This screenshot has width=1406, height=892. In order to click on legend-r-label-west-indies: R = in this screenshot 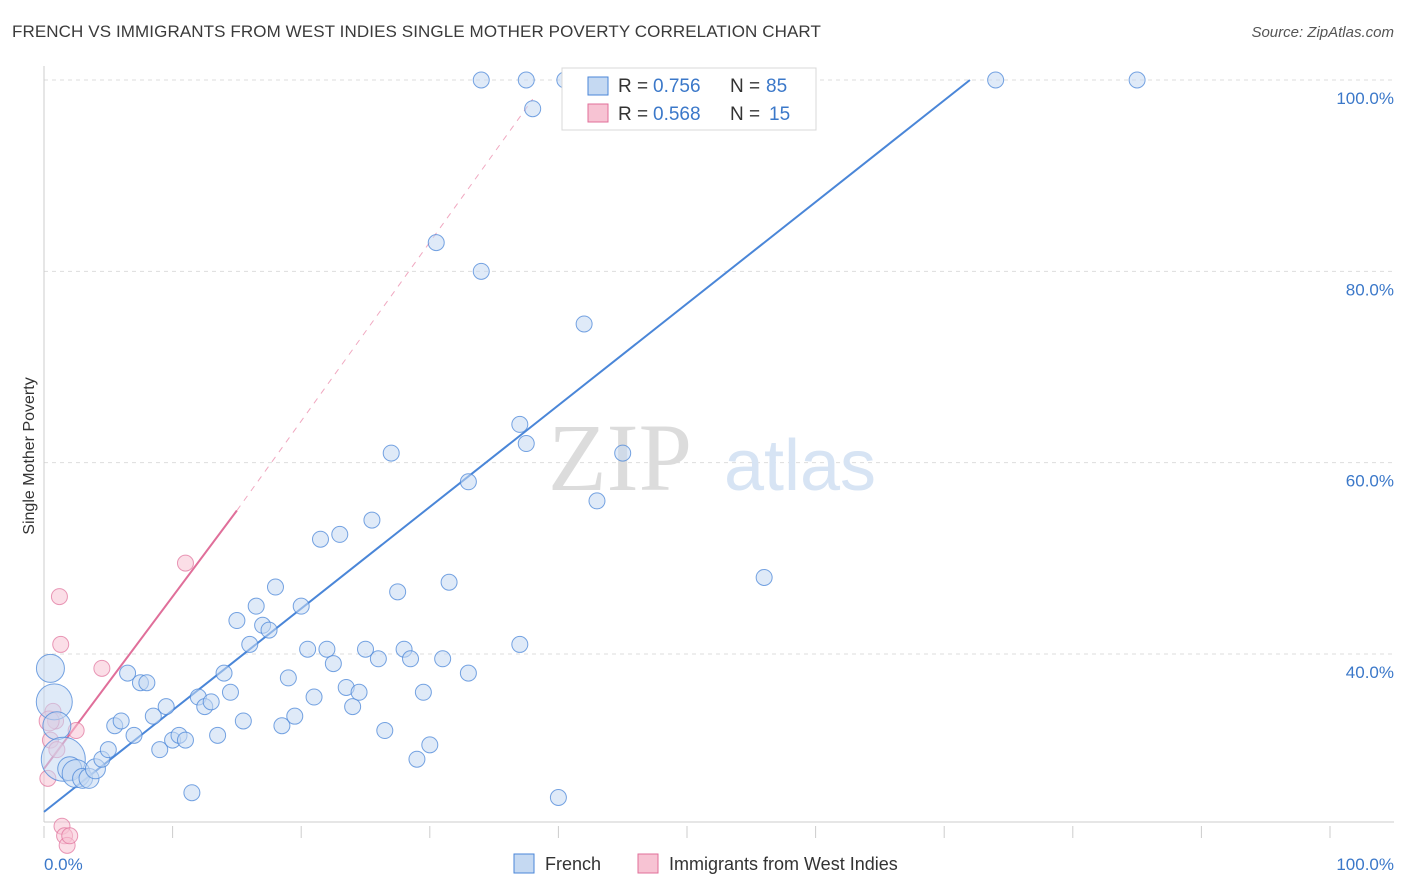, I will do `click(633, 114)`.